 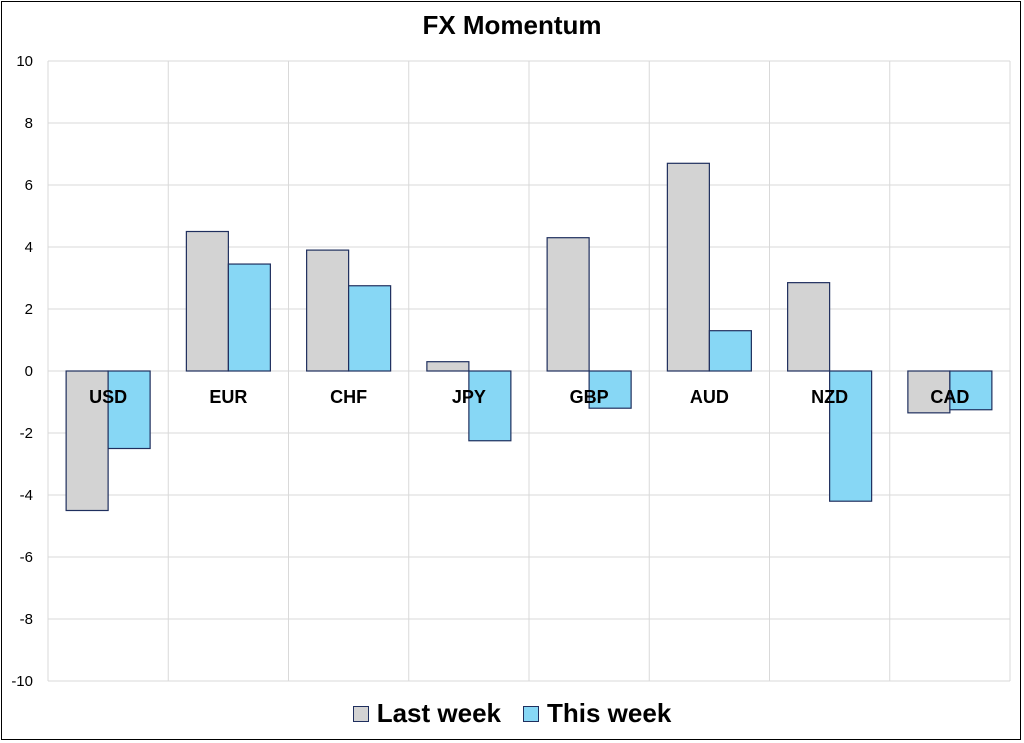 What do you see at coordinates (448, 366) in the screenshot?
I see `bar-jpy-last-week` at bounding box center [448, 366].